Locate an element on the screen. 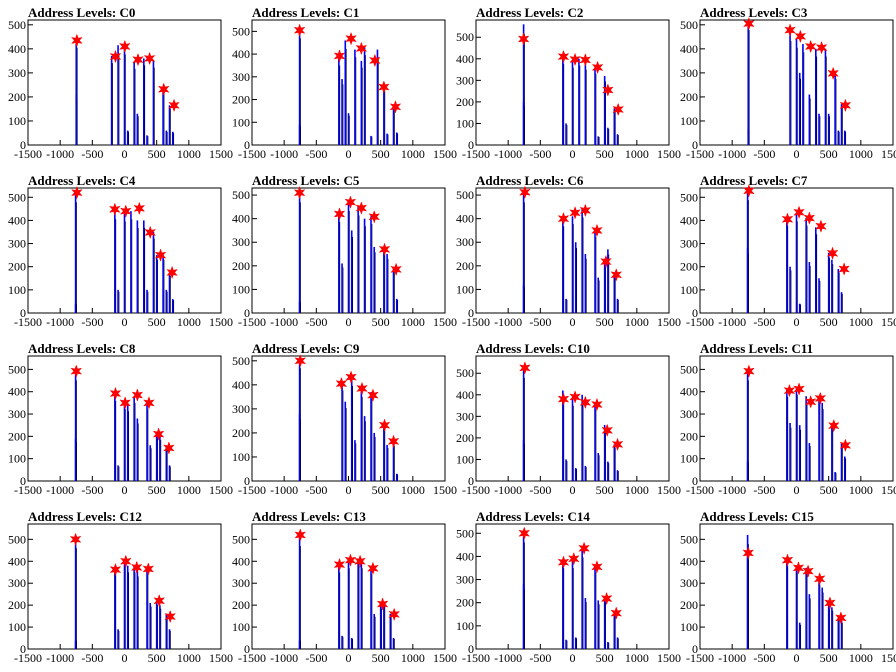 The image size is (896, 672). x-tick-label: 1000 is located at coordinates (189, 154).